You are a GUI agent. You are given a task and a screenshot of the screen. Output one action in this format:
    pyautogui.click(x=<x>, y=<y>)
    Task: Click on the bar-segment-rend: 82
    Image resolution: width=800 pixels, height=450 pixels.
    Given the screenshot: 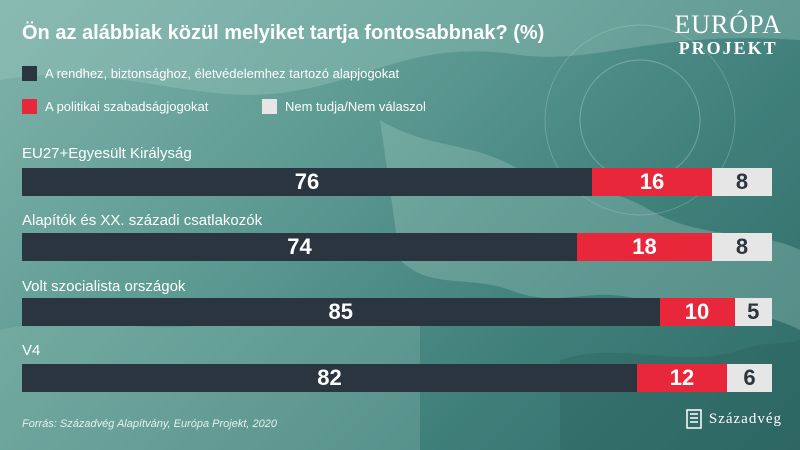 What is the action you would take?
    pyautogui.click(x=329, y=378)
    